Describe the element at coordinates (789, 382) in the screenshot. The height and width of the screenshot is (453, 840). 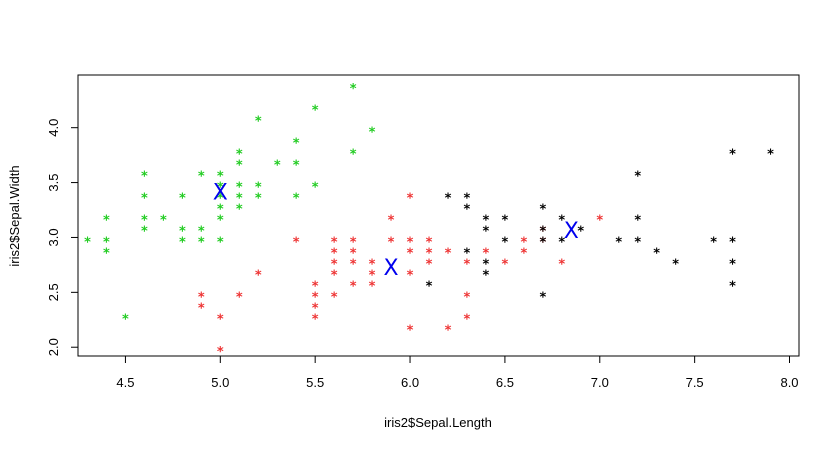
I see `x-tick-label: 8.0` at that location.